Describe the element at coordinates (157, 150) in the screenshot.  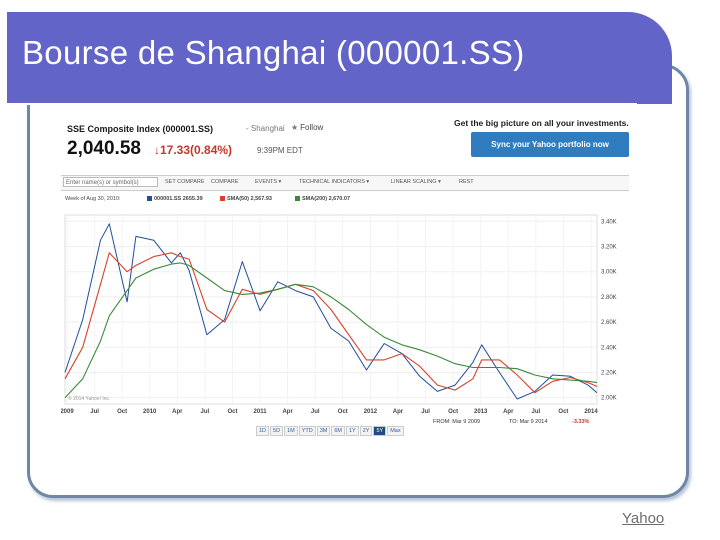
I see `down-arrow-icon: ↓` at that location.